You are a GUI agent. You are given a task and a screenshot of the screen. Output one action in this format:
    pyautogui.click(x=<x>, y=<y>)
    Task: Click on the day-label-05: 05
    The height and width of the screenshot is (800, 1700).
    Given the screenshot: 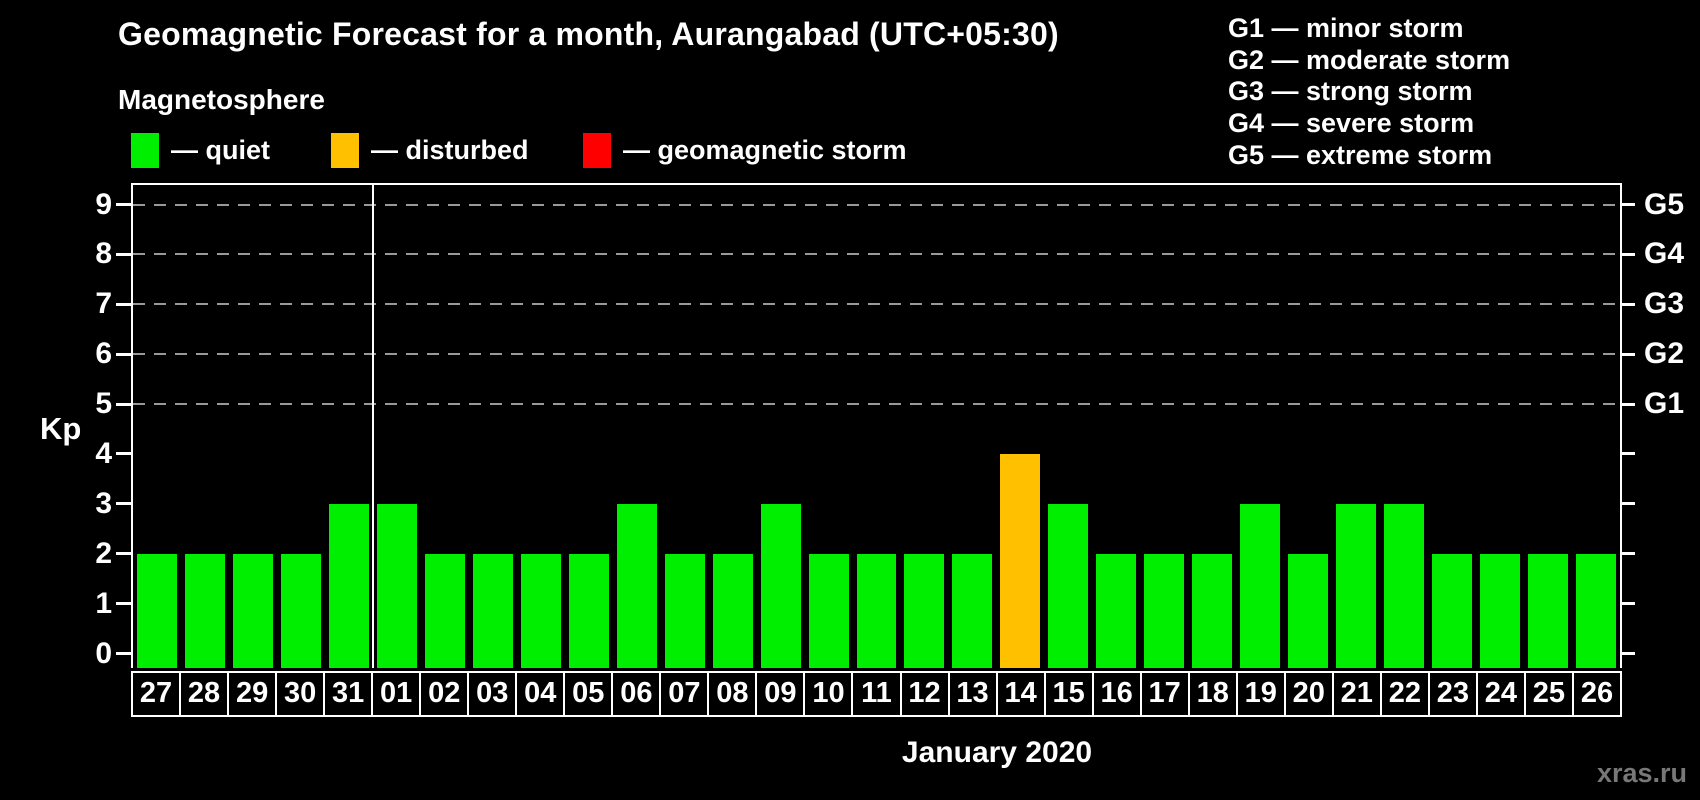 What is the action you would take?
    pyautogui.click(x=587, y=694)
    